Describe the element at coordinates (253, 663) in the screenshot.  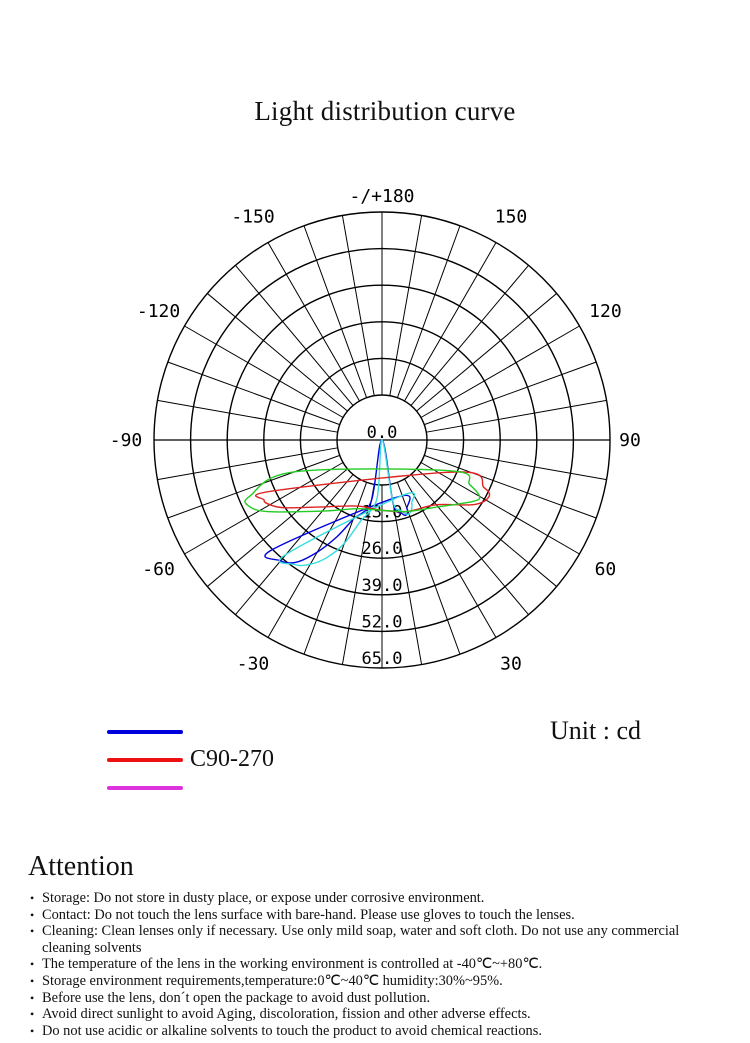
I see `angle-tick-label: -30` at that location.